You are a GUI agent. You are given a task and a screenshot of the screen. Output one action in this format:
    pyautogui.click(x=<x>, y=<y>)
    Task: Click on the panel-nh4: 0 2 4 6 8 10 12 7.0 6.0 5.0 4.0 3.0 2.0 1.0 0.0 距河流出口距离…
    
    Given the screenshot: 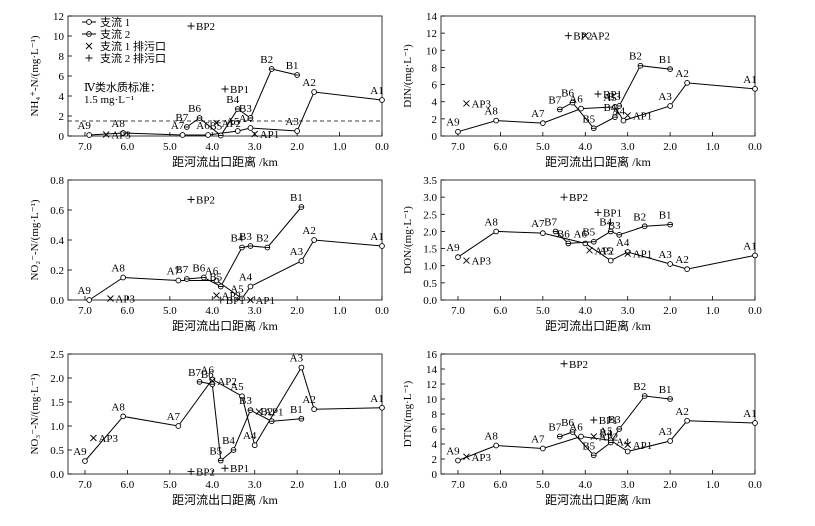 What is the action you would take?
    pyautogui.click(x=209, y=90)
    